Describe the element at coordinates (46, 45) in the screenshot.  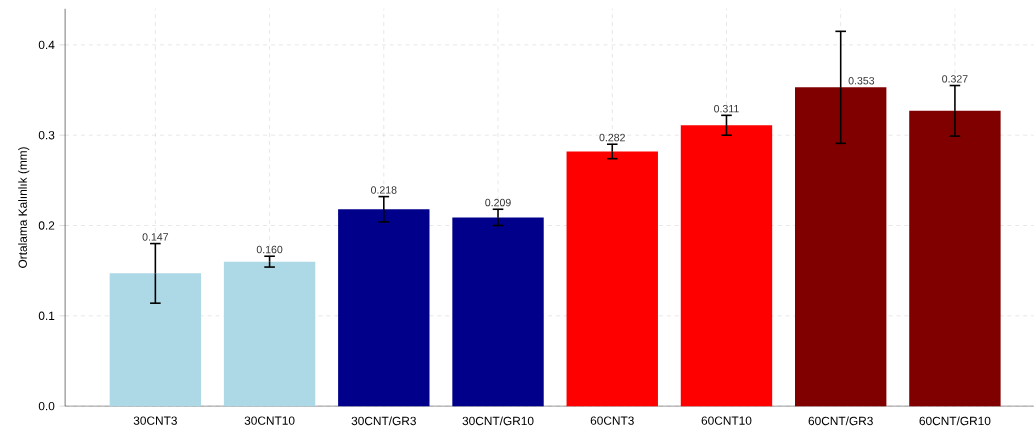
I see `y-tick-label: 0.4` at that location.